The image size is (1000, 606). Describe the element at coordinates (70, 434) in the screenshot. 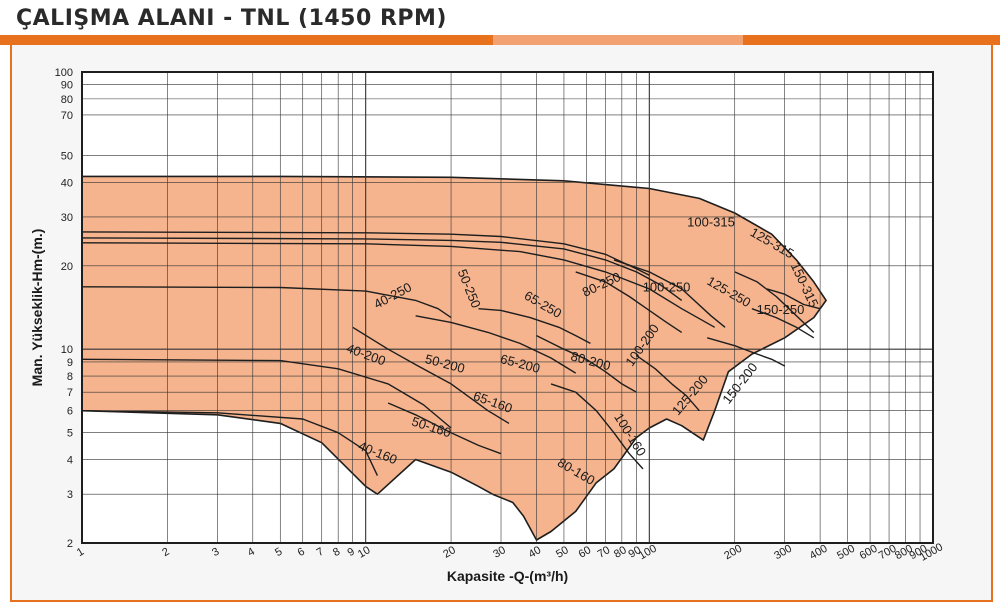

I see `y-tick-label: 5` at that location.